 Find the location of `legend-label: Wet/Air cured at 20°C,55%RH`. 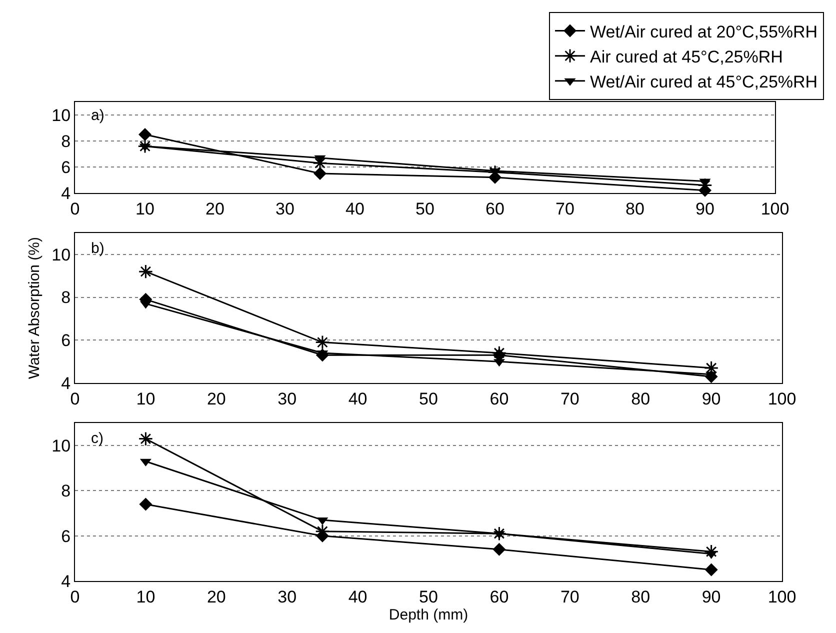

legend-label: Wet/Air cured at 20°C,55%RH is located at coordinates (704, 32).